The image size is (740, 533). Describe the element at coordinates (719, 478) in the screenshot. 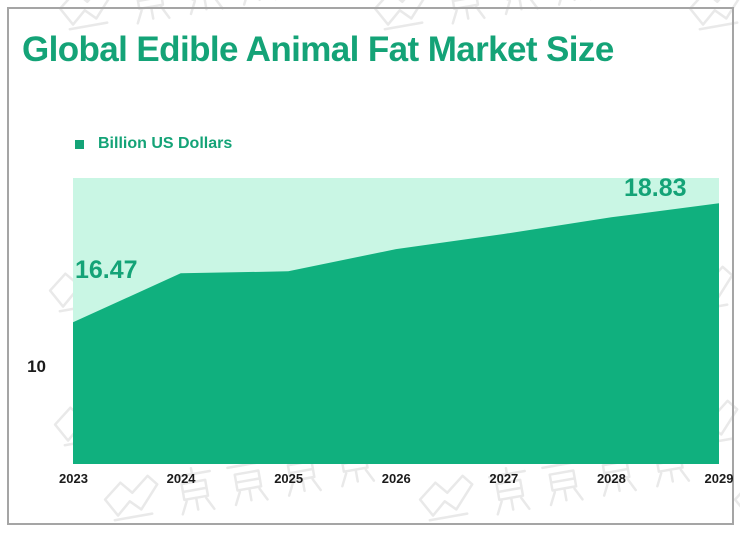

I see `x-axis-tick-label: 2029` at that location.